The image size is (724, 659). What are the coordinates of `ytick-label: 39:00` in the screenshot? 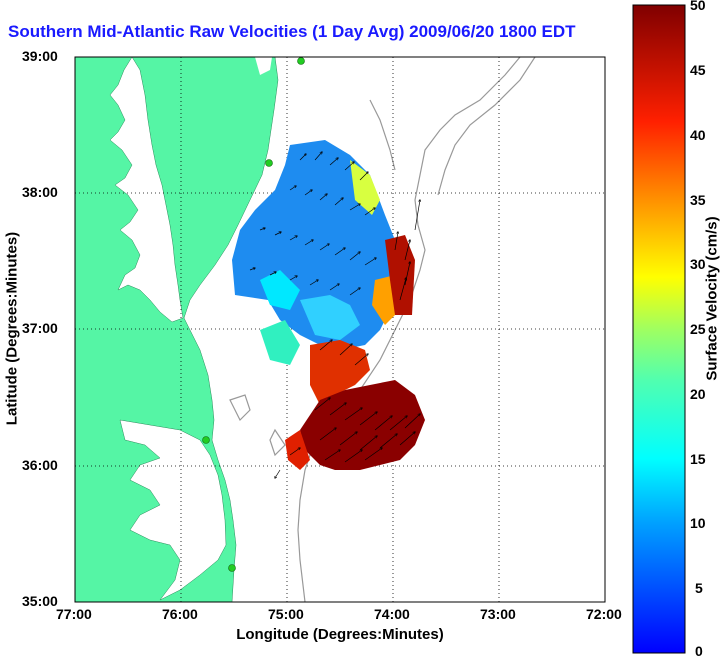 It's located at (40, 56).